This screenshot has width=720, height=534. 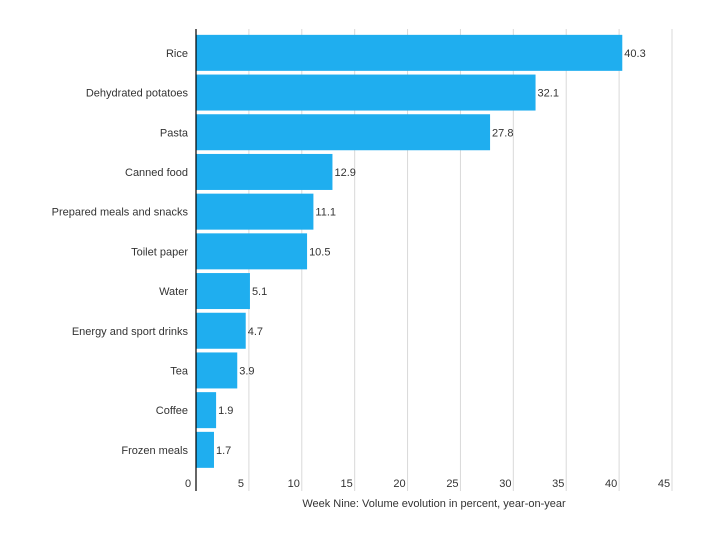 What do you see at coordinates (399, 484) in the screenshot?
I see `x-tick-label: 20` at bounding box center [399, 484].